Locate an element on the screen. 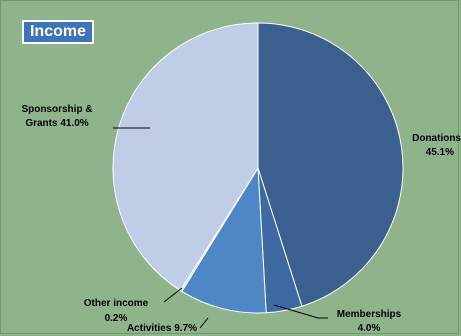 This screenshot has height=336, width=461. leader-line-activities is located at coordinates (204, 323).